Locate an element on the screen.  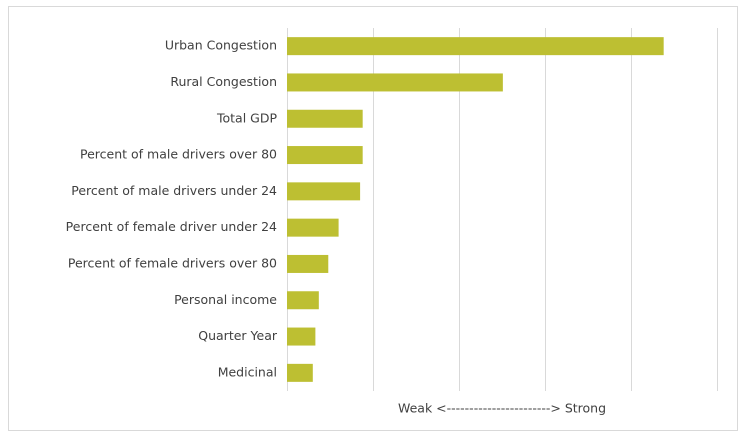
y-tick-label: Quarter Year is located at coordinates (238, 335).